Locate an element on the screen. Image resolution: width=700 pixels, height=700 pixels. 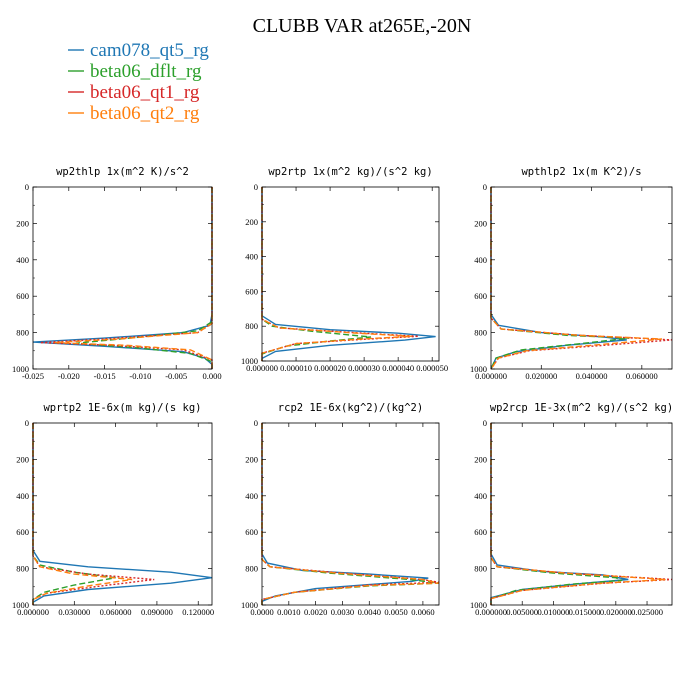
x-tick-label: 0.0040 is located at coordinates (369, 612).